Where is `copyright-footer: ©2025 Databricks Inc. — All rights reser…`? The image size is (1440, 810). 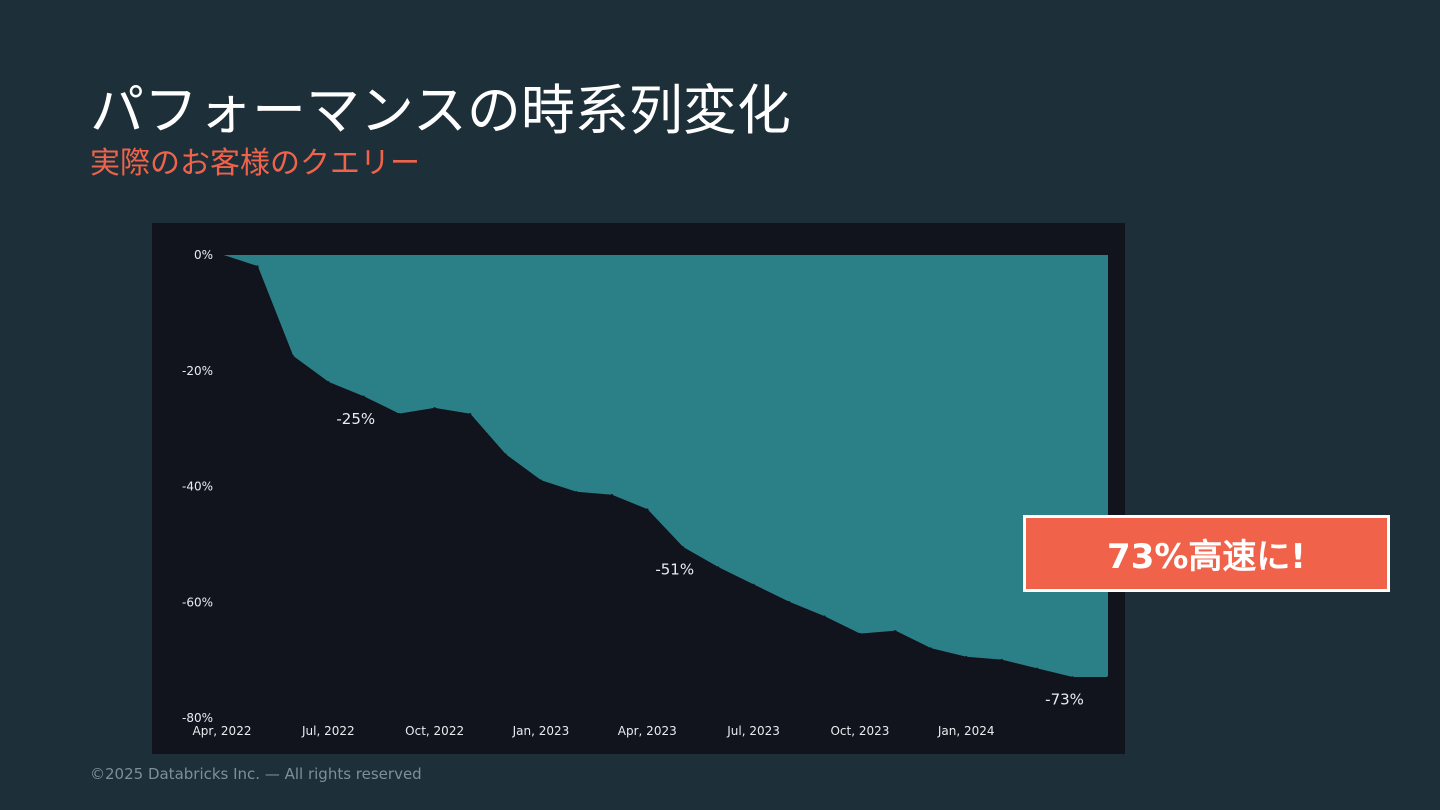 copyright-footer: ©2025 Databricks Inc. — All rights reser… is located at coordinates (256, 774).